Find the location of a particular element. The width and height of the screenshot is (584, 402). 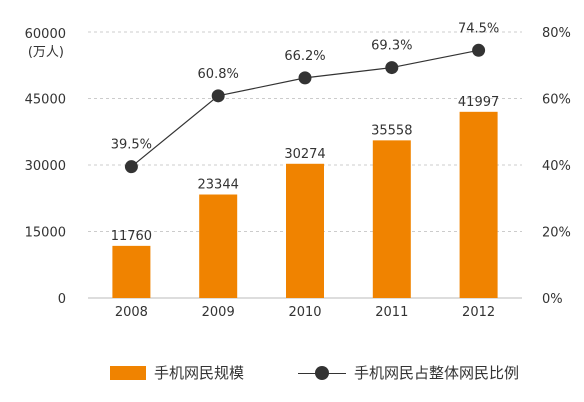

left-axis-top-label: 60000 is located at coordinates (45, 34).